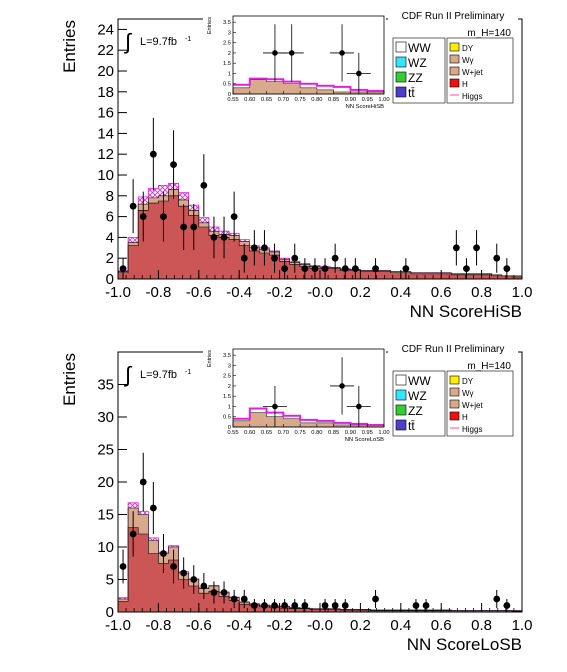  I want to click on x-tick-label: 0.6, so click(441, 625).